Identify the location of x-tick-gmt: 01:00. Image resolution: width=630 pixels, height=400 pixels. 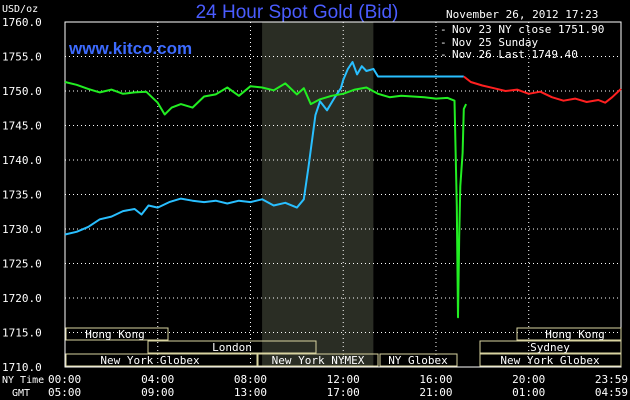
(528, 392).